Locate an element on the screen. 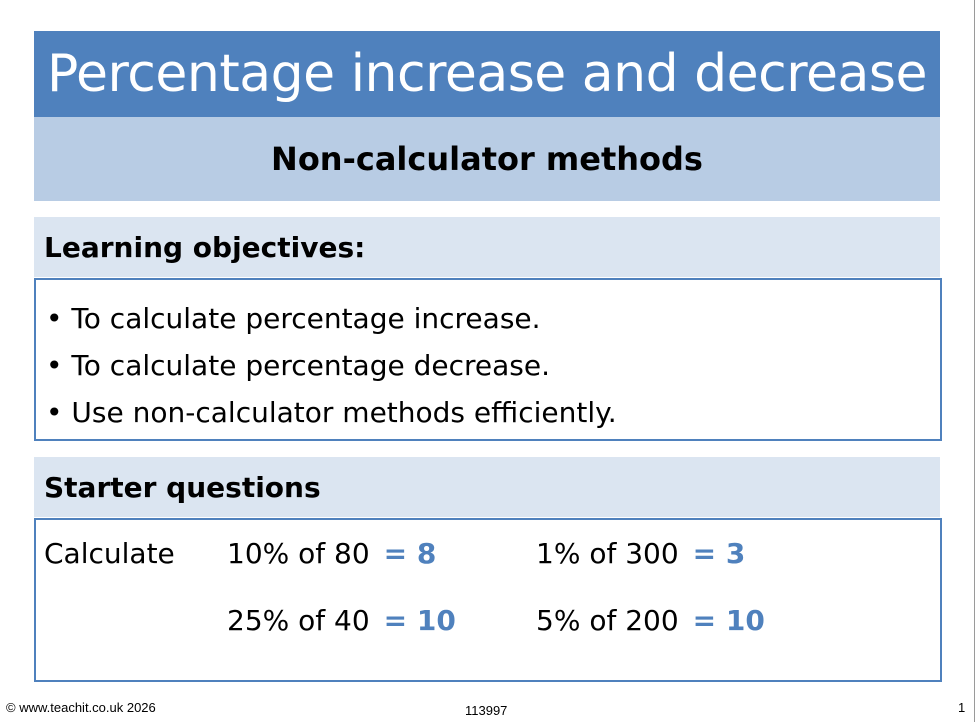 The width and height of the screenshot is (980, 722). starter-question: 25% of 40 = 10 is located at coordinates (341, 621).